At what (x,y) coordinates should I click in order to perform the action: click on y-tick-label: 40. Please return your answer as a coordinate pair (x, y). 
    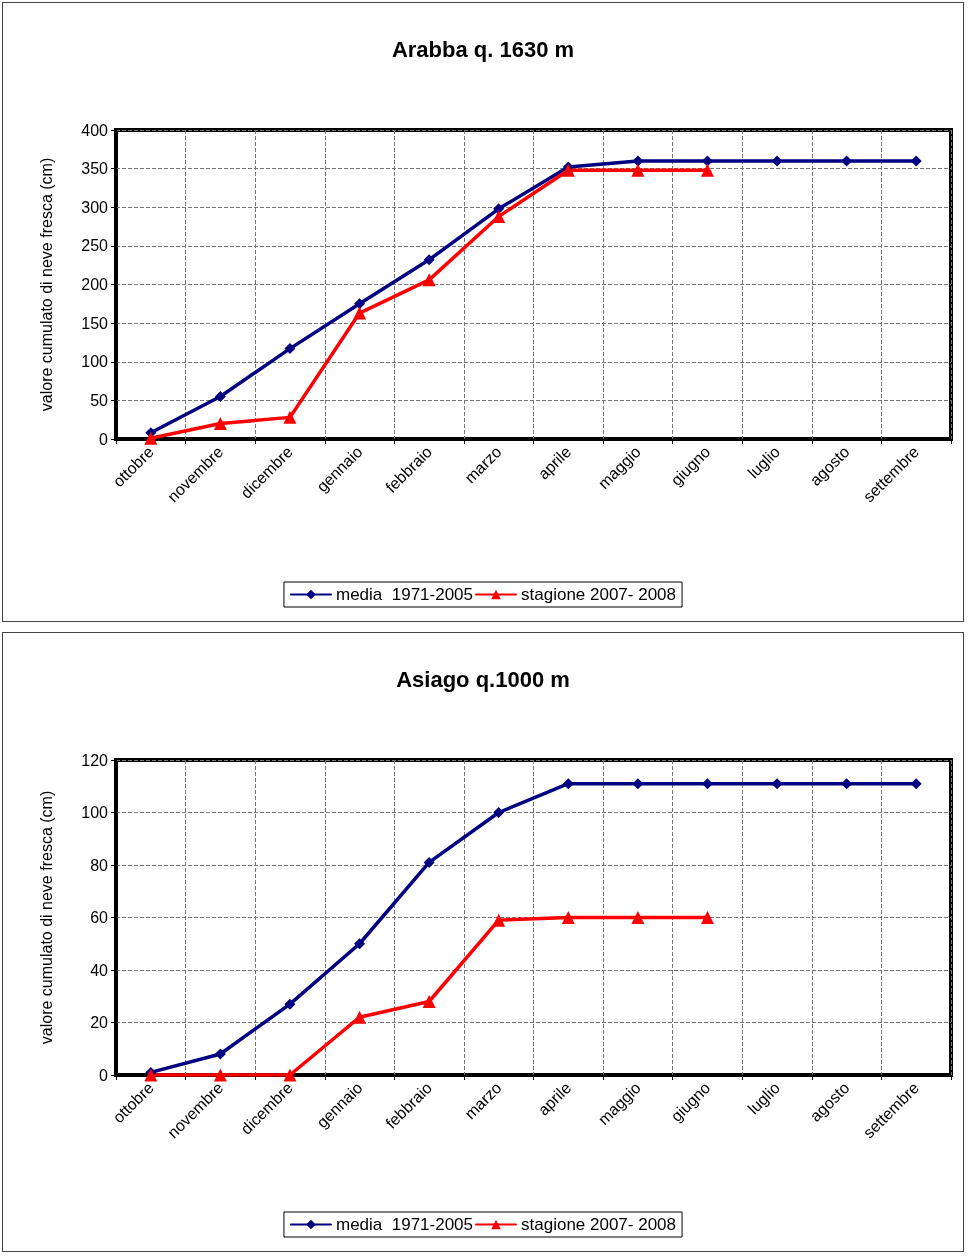
    Looking at the image, I should click on (99, 970).